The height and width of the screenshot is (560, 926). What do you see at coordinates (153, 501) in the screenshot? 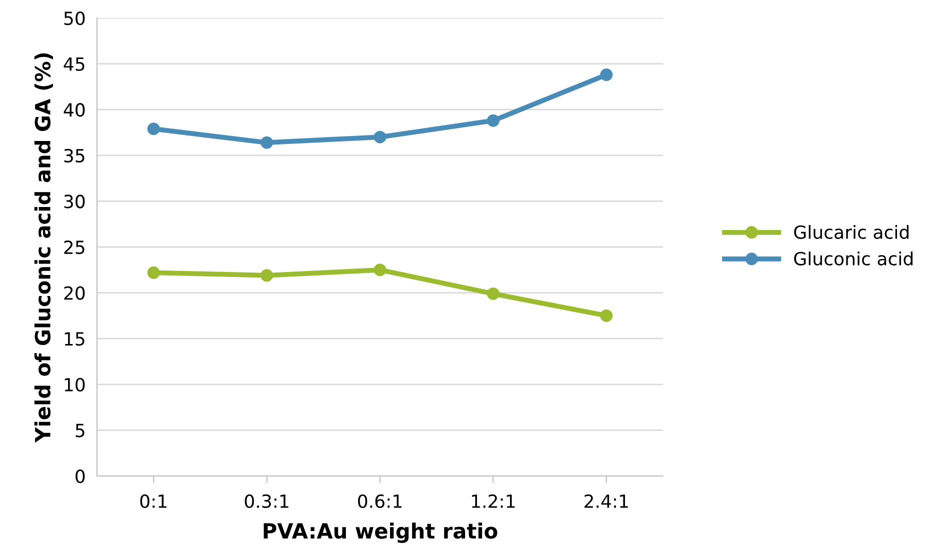
I see `x-tick-label: 0:1` at bounding box center [153, 501].